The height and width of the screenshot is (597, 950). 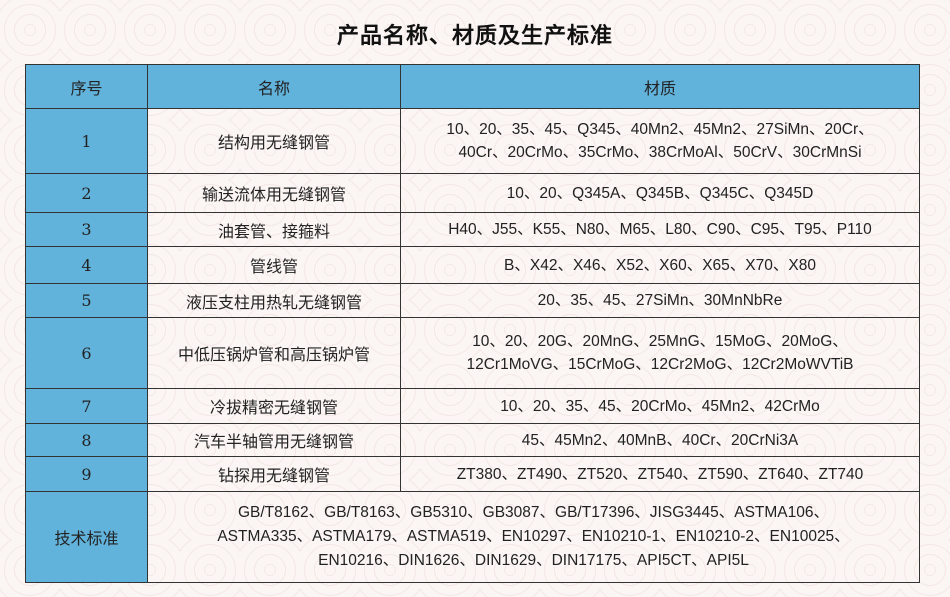 I want to click on row-number: 6, so click(x=86, y=353).